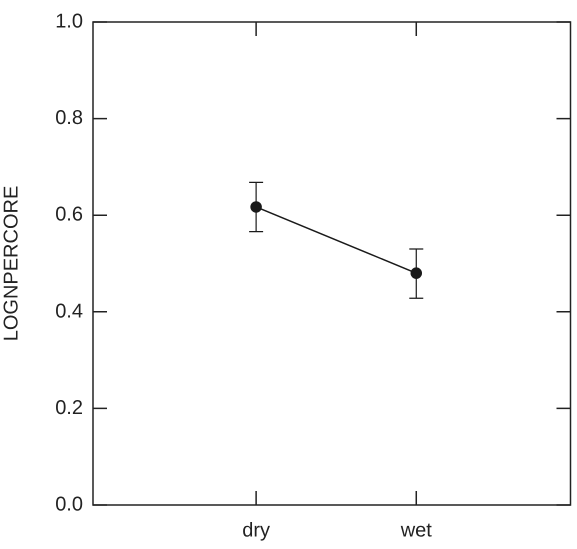 This screenshot has width=577, height=549. Describe the element at coordinates (69, 21) in the screenshot. I see `y-tick-label: 1.0` at that location.